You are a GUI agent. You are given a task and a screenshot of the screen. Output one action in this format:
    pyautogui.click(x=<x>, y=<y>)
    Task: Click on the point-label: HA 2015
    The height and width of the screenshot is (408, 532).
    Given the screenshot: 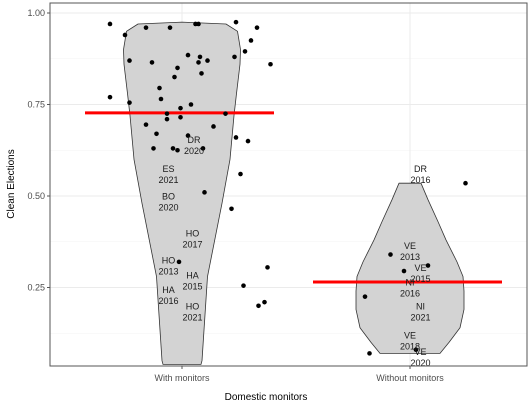 What is the action you would take?
    pyautogui.click(x=192, y=280)
    